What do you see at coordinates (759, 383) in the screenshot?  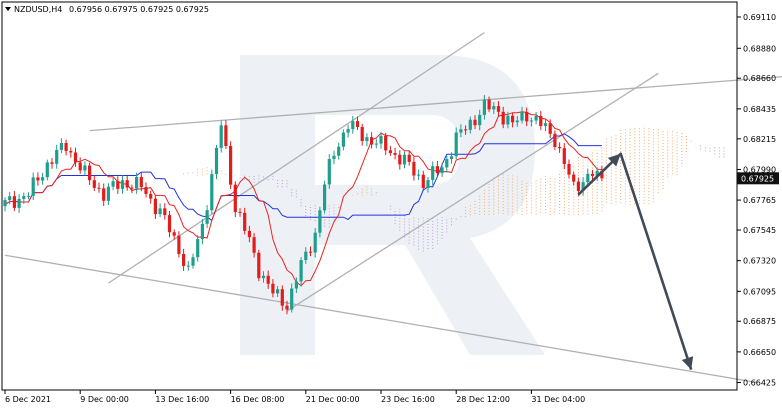 I see `y-tick-label: 0.66425` at bounding box center [759, 383].